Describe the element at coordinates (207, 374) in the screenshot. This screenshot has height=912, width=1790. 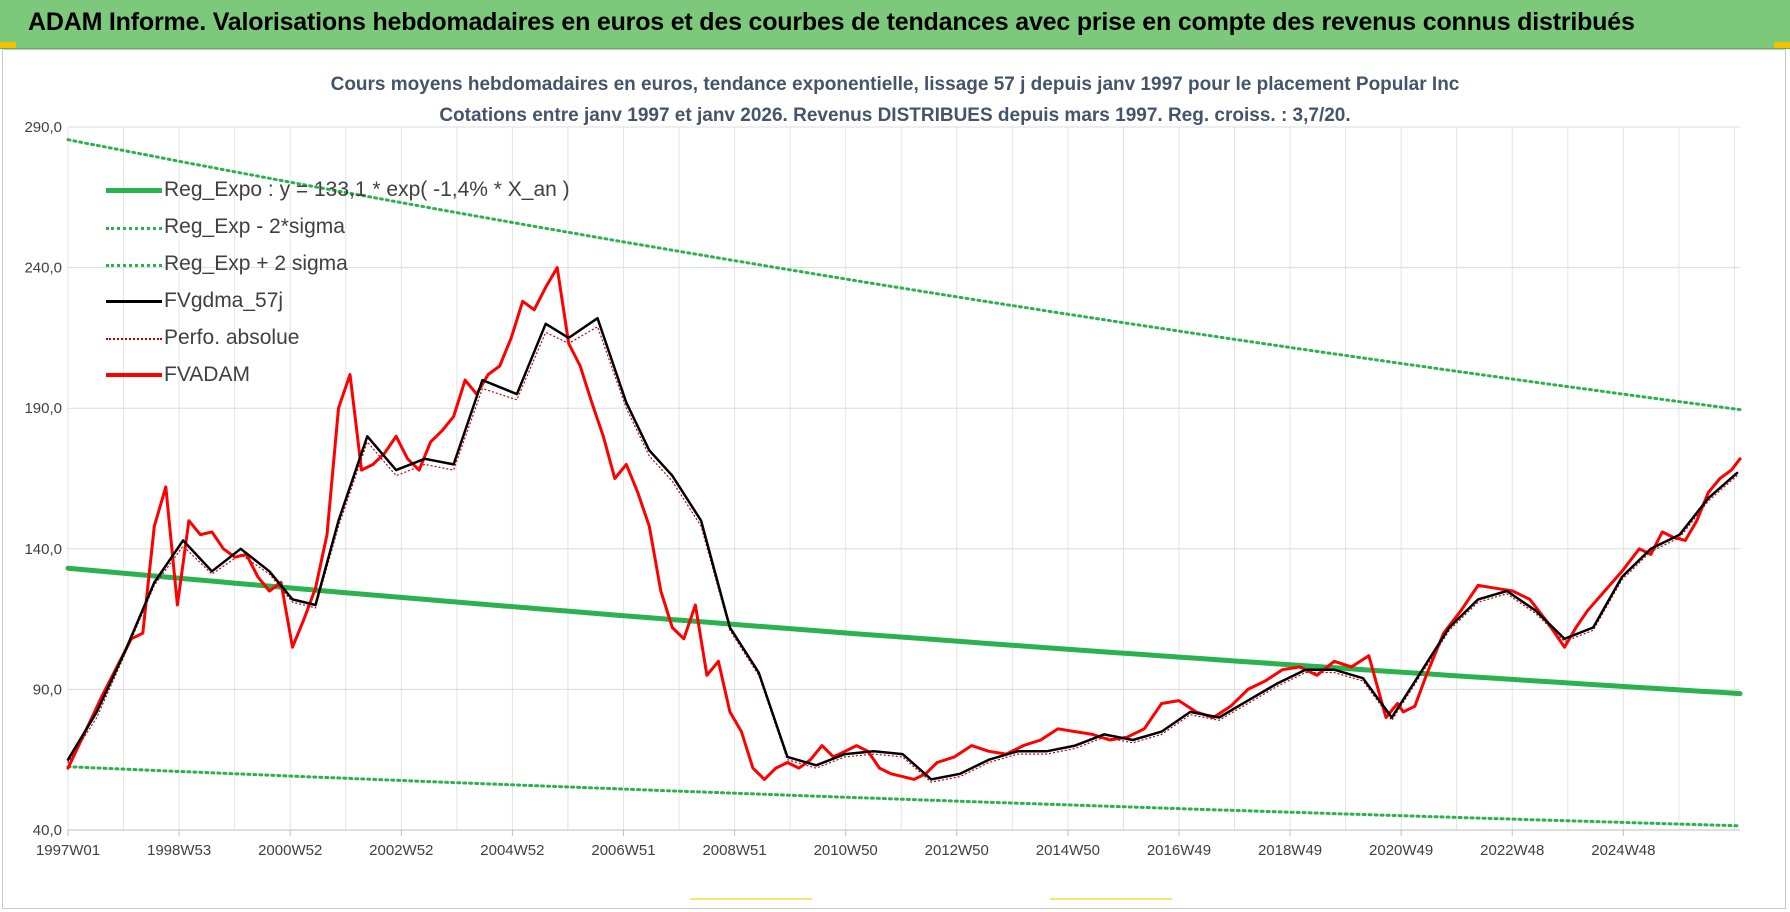
I see `legend-label-fvadam: FVADAM` at that location.